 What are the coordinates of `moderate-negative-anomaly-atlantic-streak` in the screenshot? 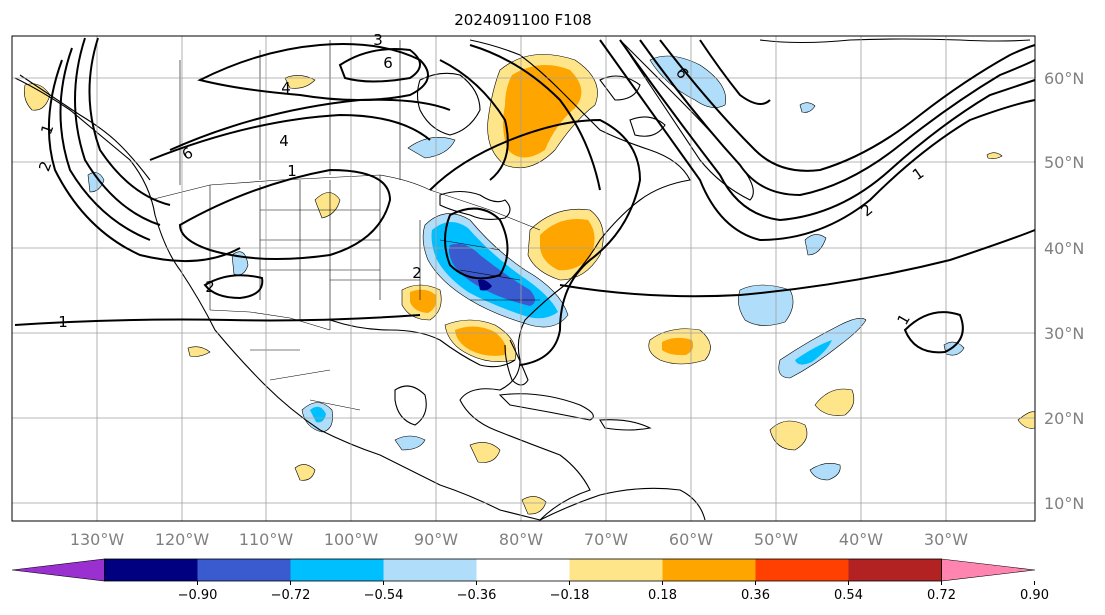 It's located at (813, 352).